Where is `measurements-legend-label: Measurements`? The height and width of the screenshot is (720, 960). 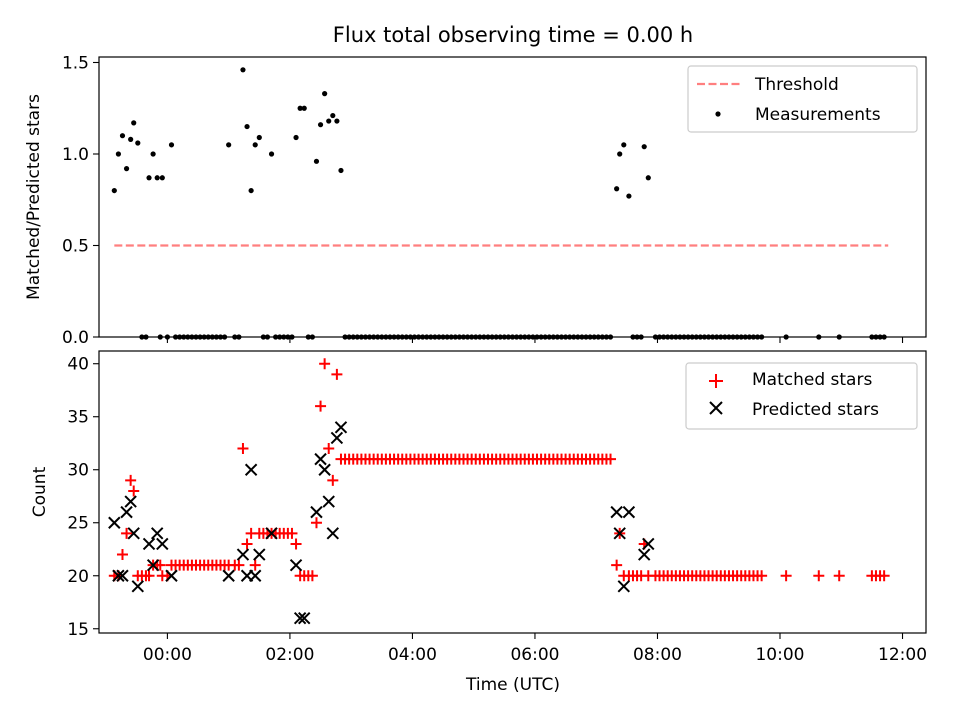
measurements-legend-label: Measurements is located at coordinates (818, 115).